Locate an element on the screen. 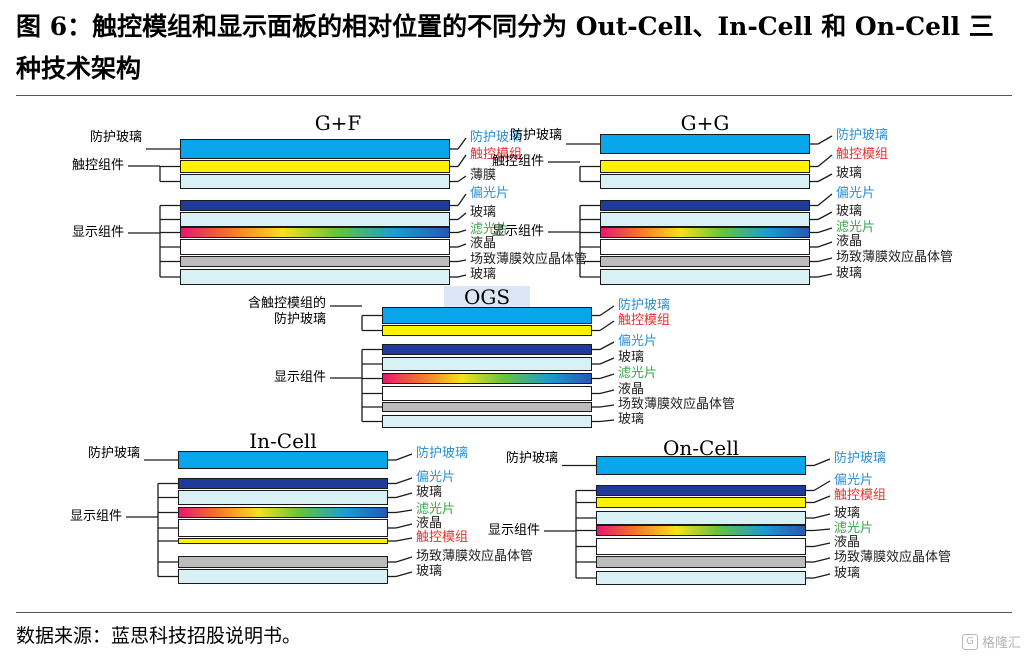 This screenshot has height=661, width=1033. top-rule is located at coordinates (514, 95).